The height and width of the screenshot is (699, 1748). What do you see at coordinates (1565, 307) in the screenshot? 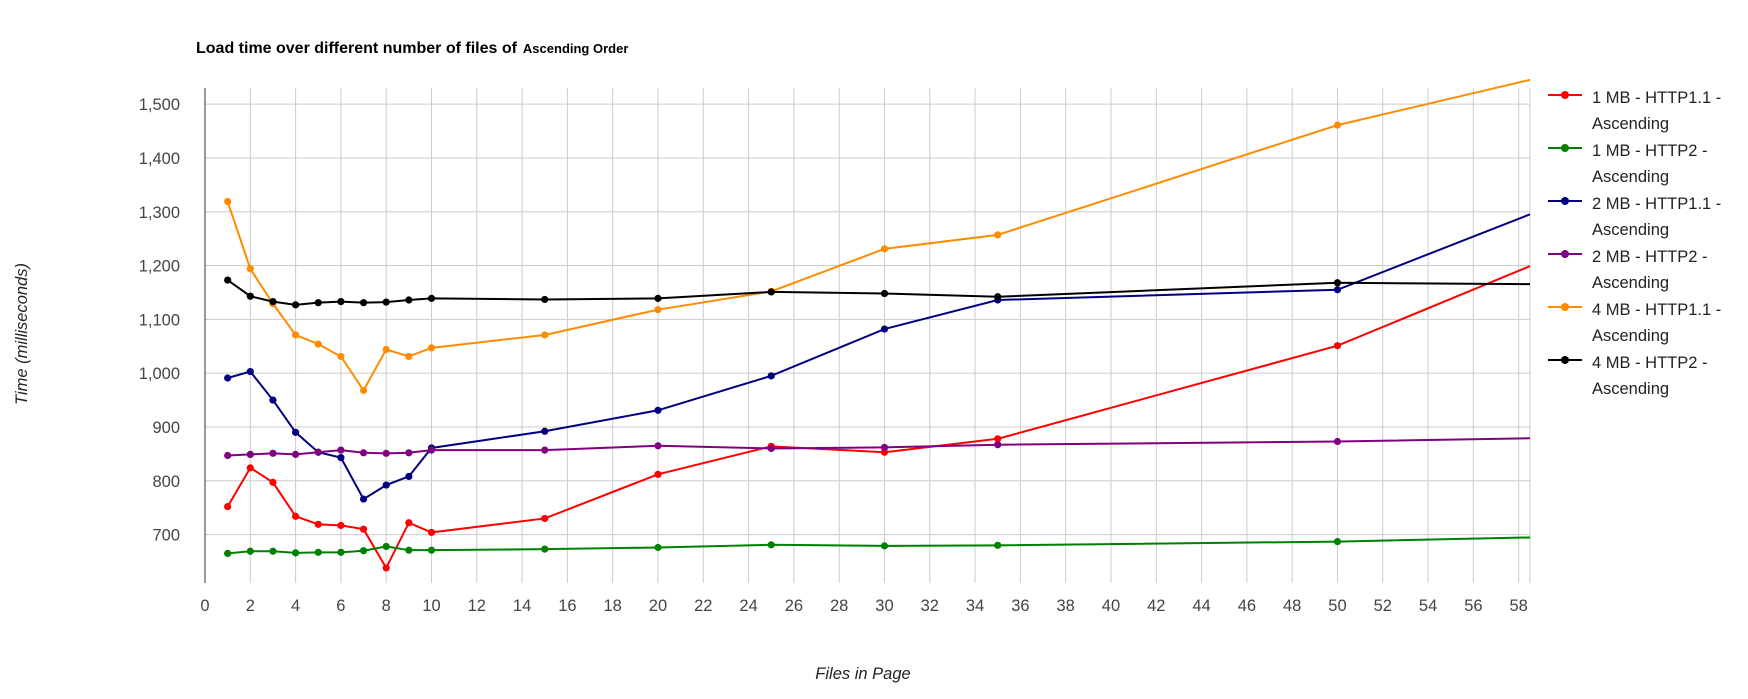
I see `legend-marker` at bounding box center [1565, 307].